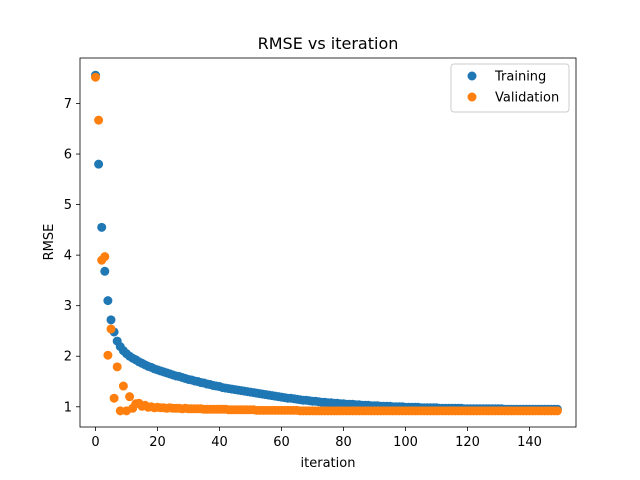 This screenshot has width=640, height=480. What do you see at coordinates (529, 442) in the screenshot?
I see `x-tick-label-140: 140` at bounding box center [529, 442].